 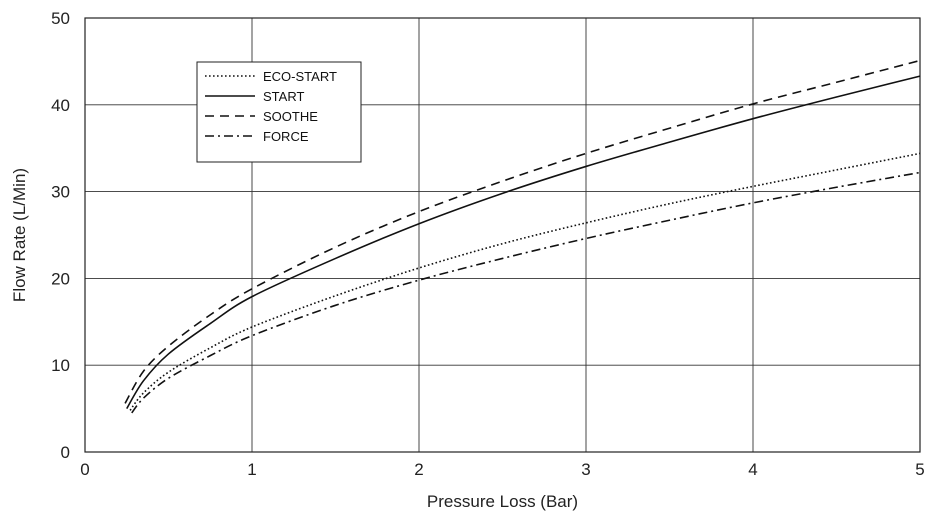 What do you see at coordinates (752, 469) in the screenshot?
I see `x-tick-label: 4` at bounding box center [752, 469].